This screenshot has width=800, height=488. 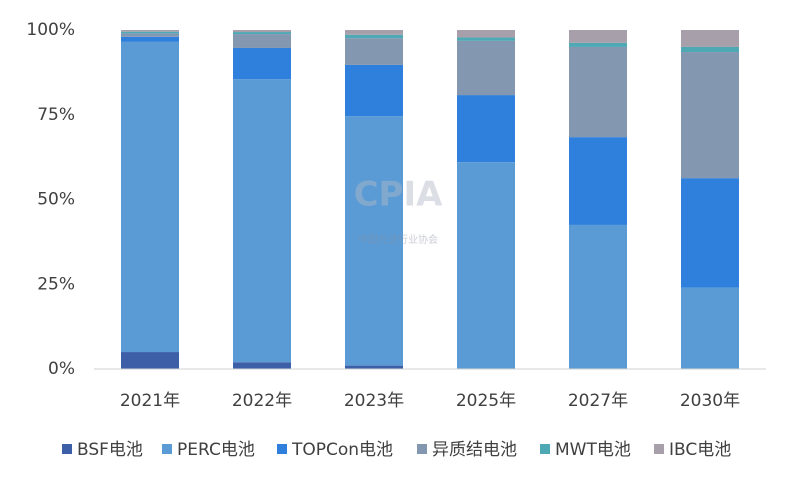 What do you see at coordinates (110, 450) in the screenshot?
I see `legend-label: BSF电池` at bounding box center [110, 450].